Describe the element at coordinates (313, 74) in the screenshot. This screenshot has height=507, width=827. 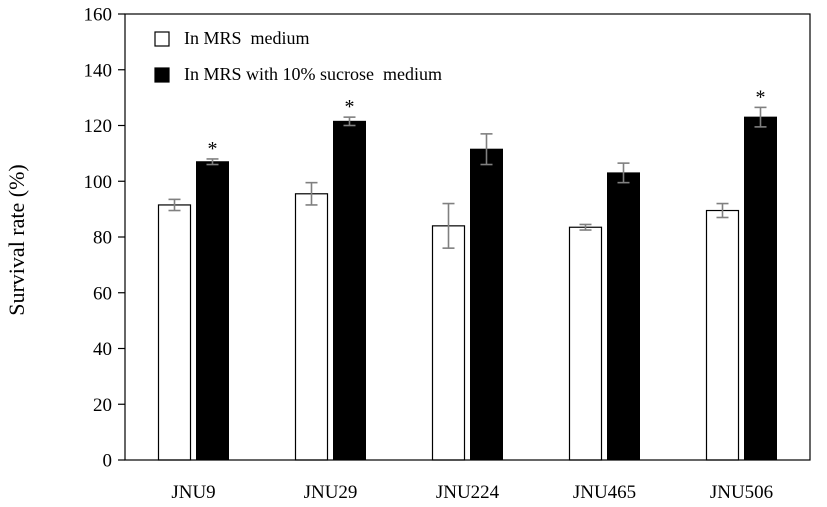
I see `legend-label: In MRS with 10% sucrose medium` at that location.